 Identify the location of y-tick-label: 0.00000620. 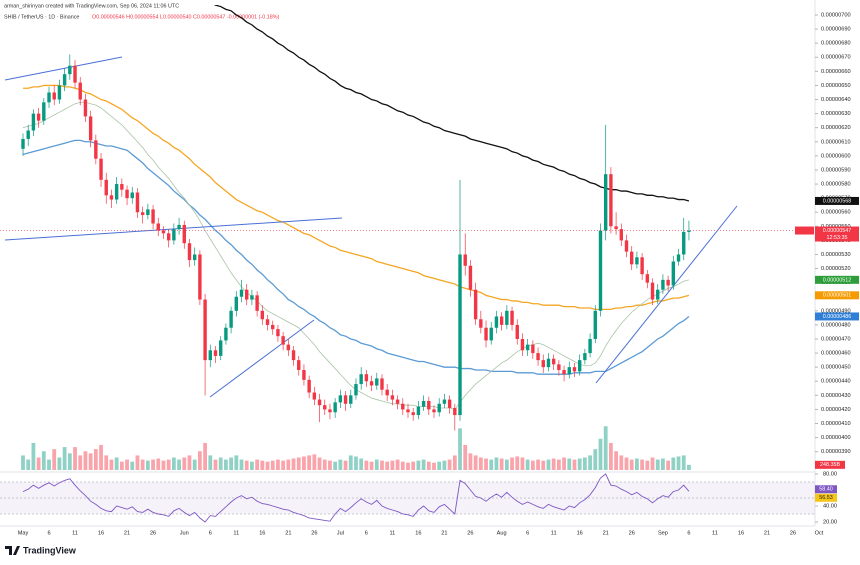
(836, 128).